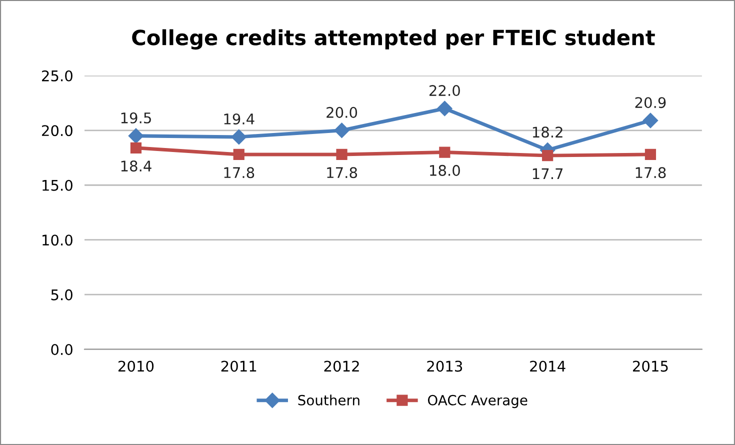  Describe the element at coordinates (329, 400) in the screenshot. I see `legend-label: Southern` at that location.